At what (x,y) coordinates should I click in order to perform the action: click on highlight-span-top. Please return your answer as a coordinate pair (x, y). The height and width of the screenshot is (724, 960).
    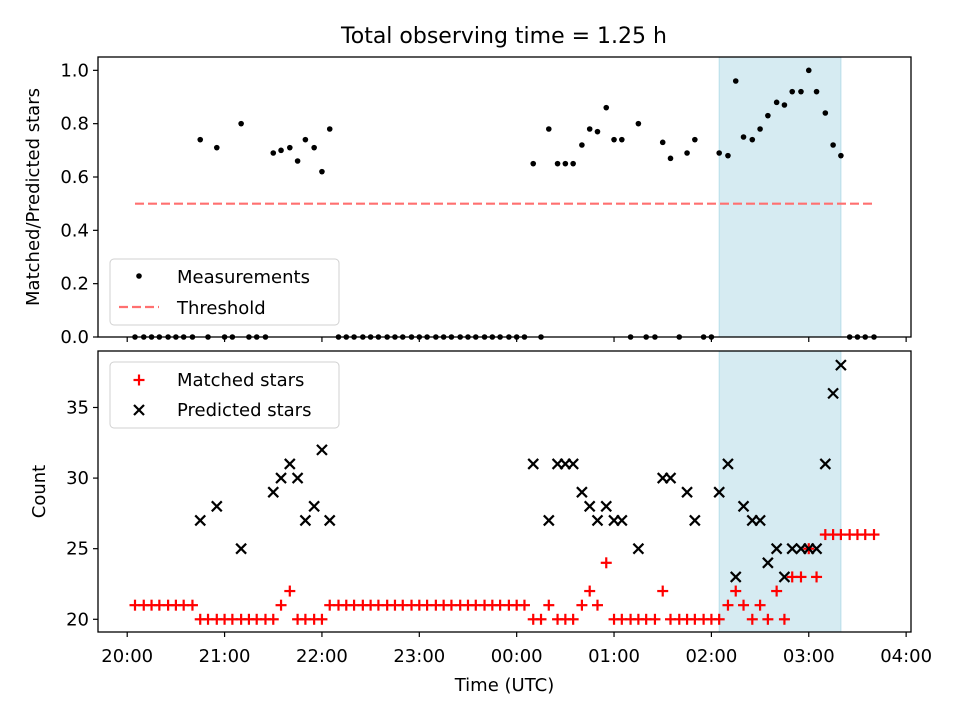
    Looking at the image, I should click on (780, 197).